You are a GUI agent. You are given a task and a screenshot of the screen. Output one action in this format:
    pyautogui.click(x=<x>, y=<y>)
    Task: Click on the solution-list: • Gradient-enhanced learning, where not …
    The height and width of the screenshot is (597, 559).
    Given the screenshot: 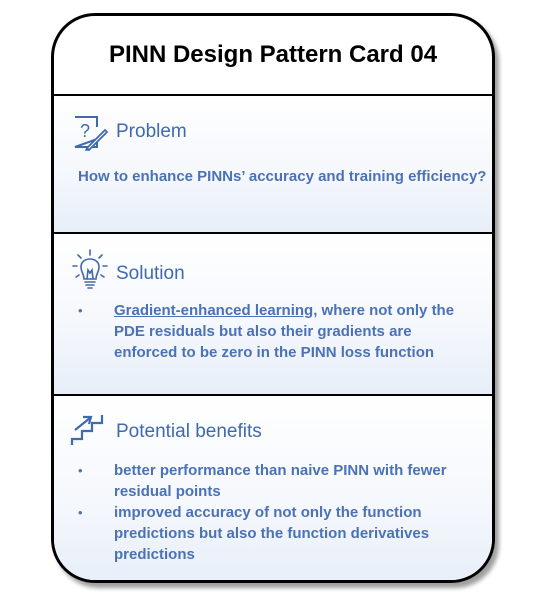 What is the action you would take?
    pyautogui.click(x=271, y=331)
    